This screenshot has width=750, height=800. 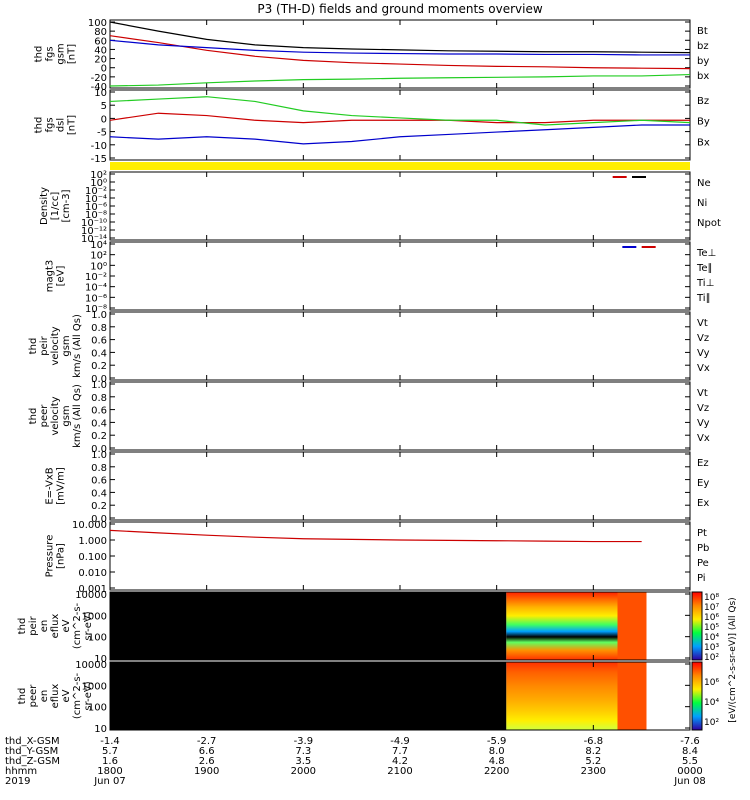 What do you see at coordinates (77, 625) in the screenshot?
I see `ylabel-line: (cm^2-s-` at bounding box center [77, 625].